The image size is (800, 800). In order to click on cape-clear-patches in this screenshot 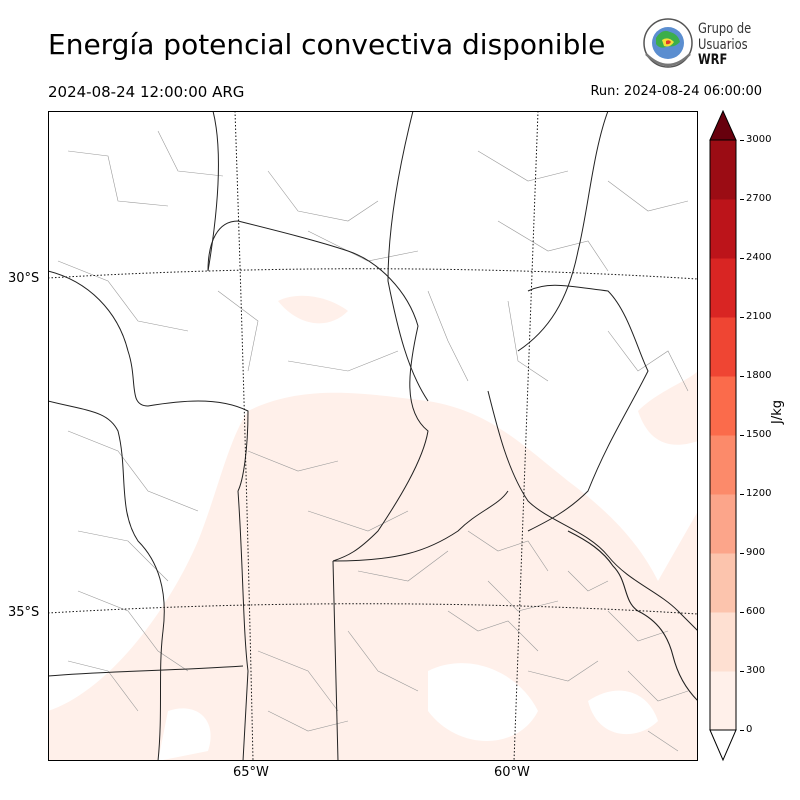, I will do `click(408, 712)`.